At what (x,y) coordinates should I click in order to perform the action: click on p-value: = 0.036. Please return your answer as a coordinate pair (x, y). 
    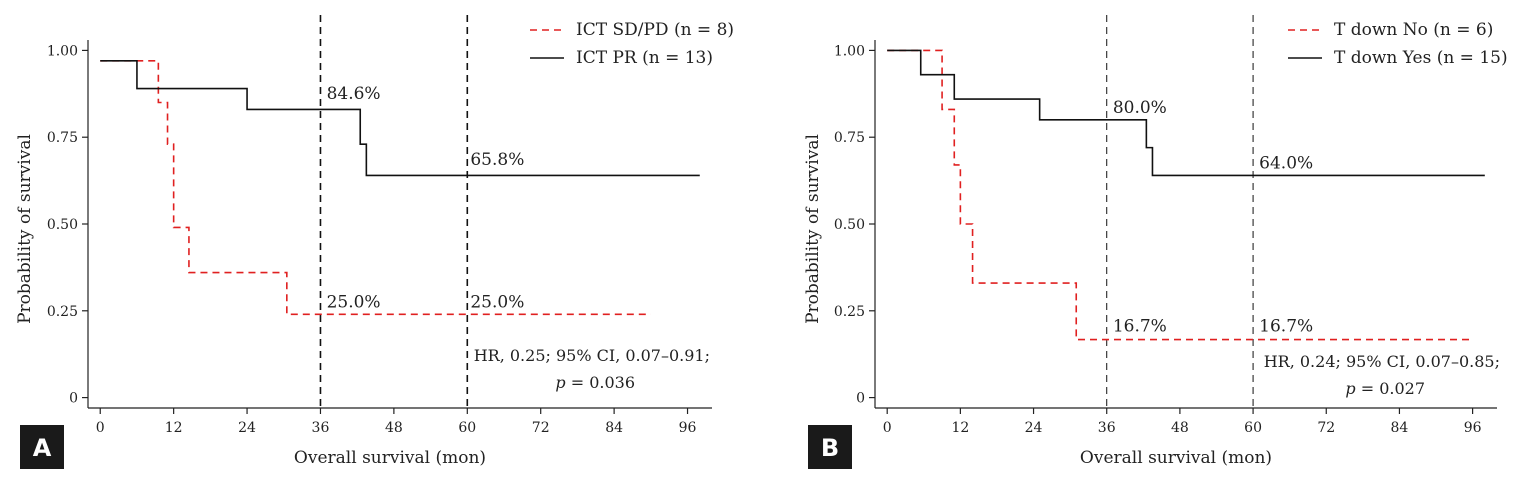
    Looking at the image, I should click on (600, 382).